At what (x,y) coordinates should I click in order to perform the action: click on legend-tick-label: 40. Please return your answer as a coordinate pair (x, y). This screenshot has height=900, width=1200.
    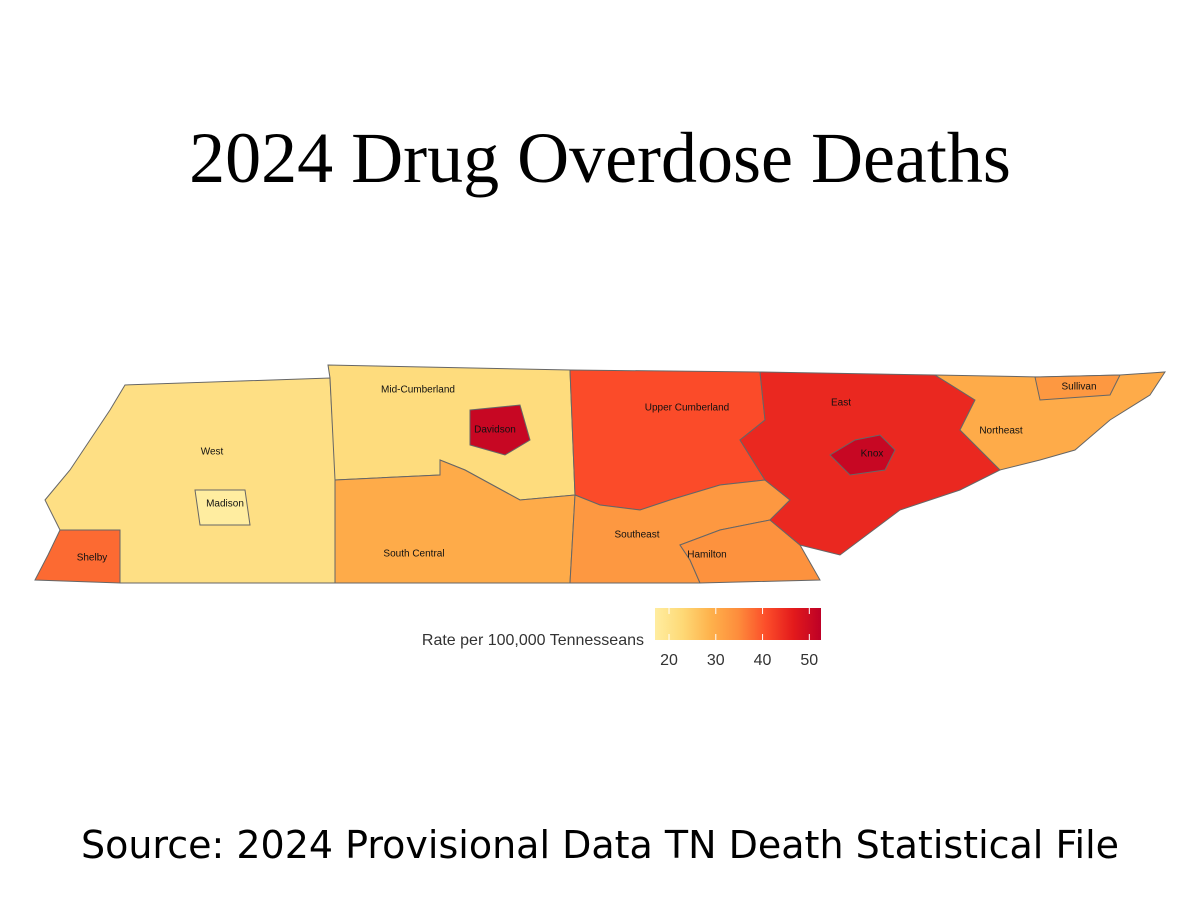
    Looking at the image, I should click on (763, 660).